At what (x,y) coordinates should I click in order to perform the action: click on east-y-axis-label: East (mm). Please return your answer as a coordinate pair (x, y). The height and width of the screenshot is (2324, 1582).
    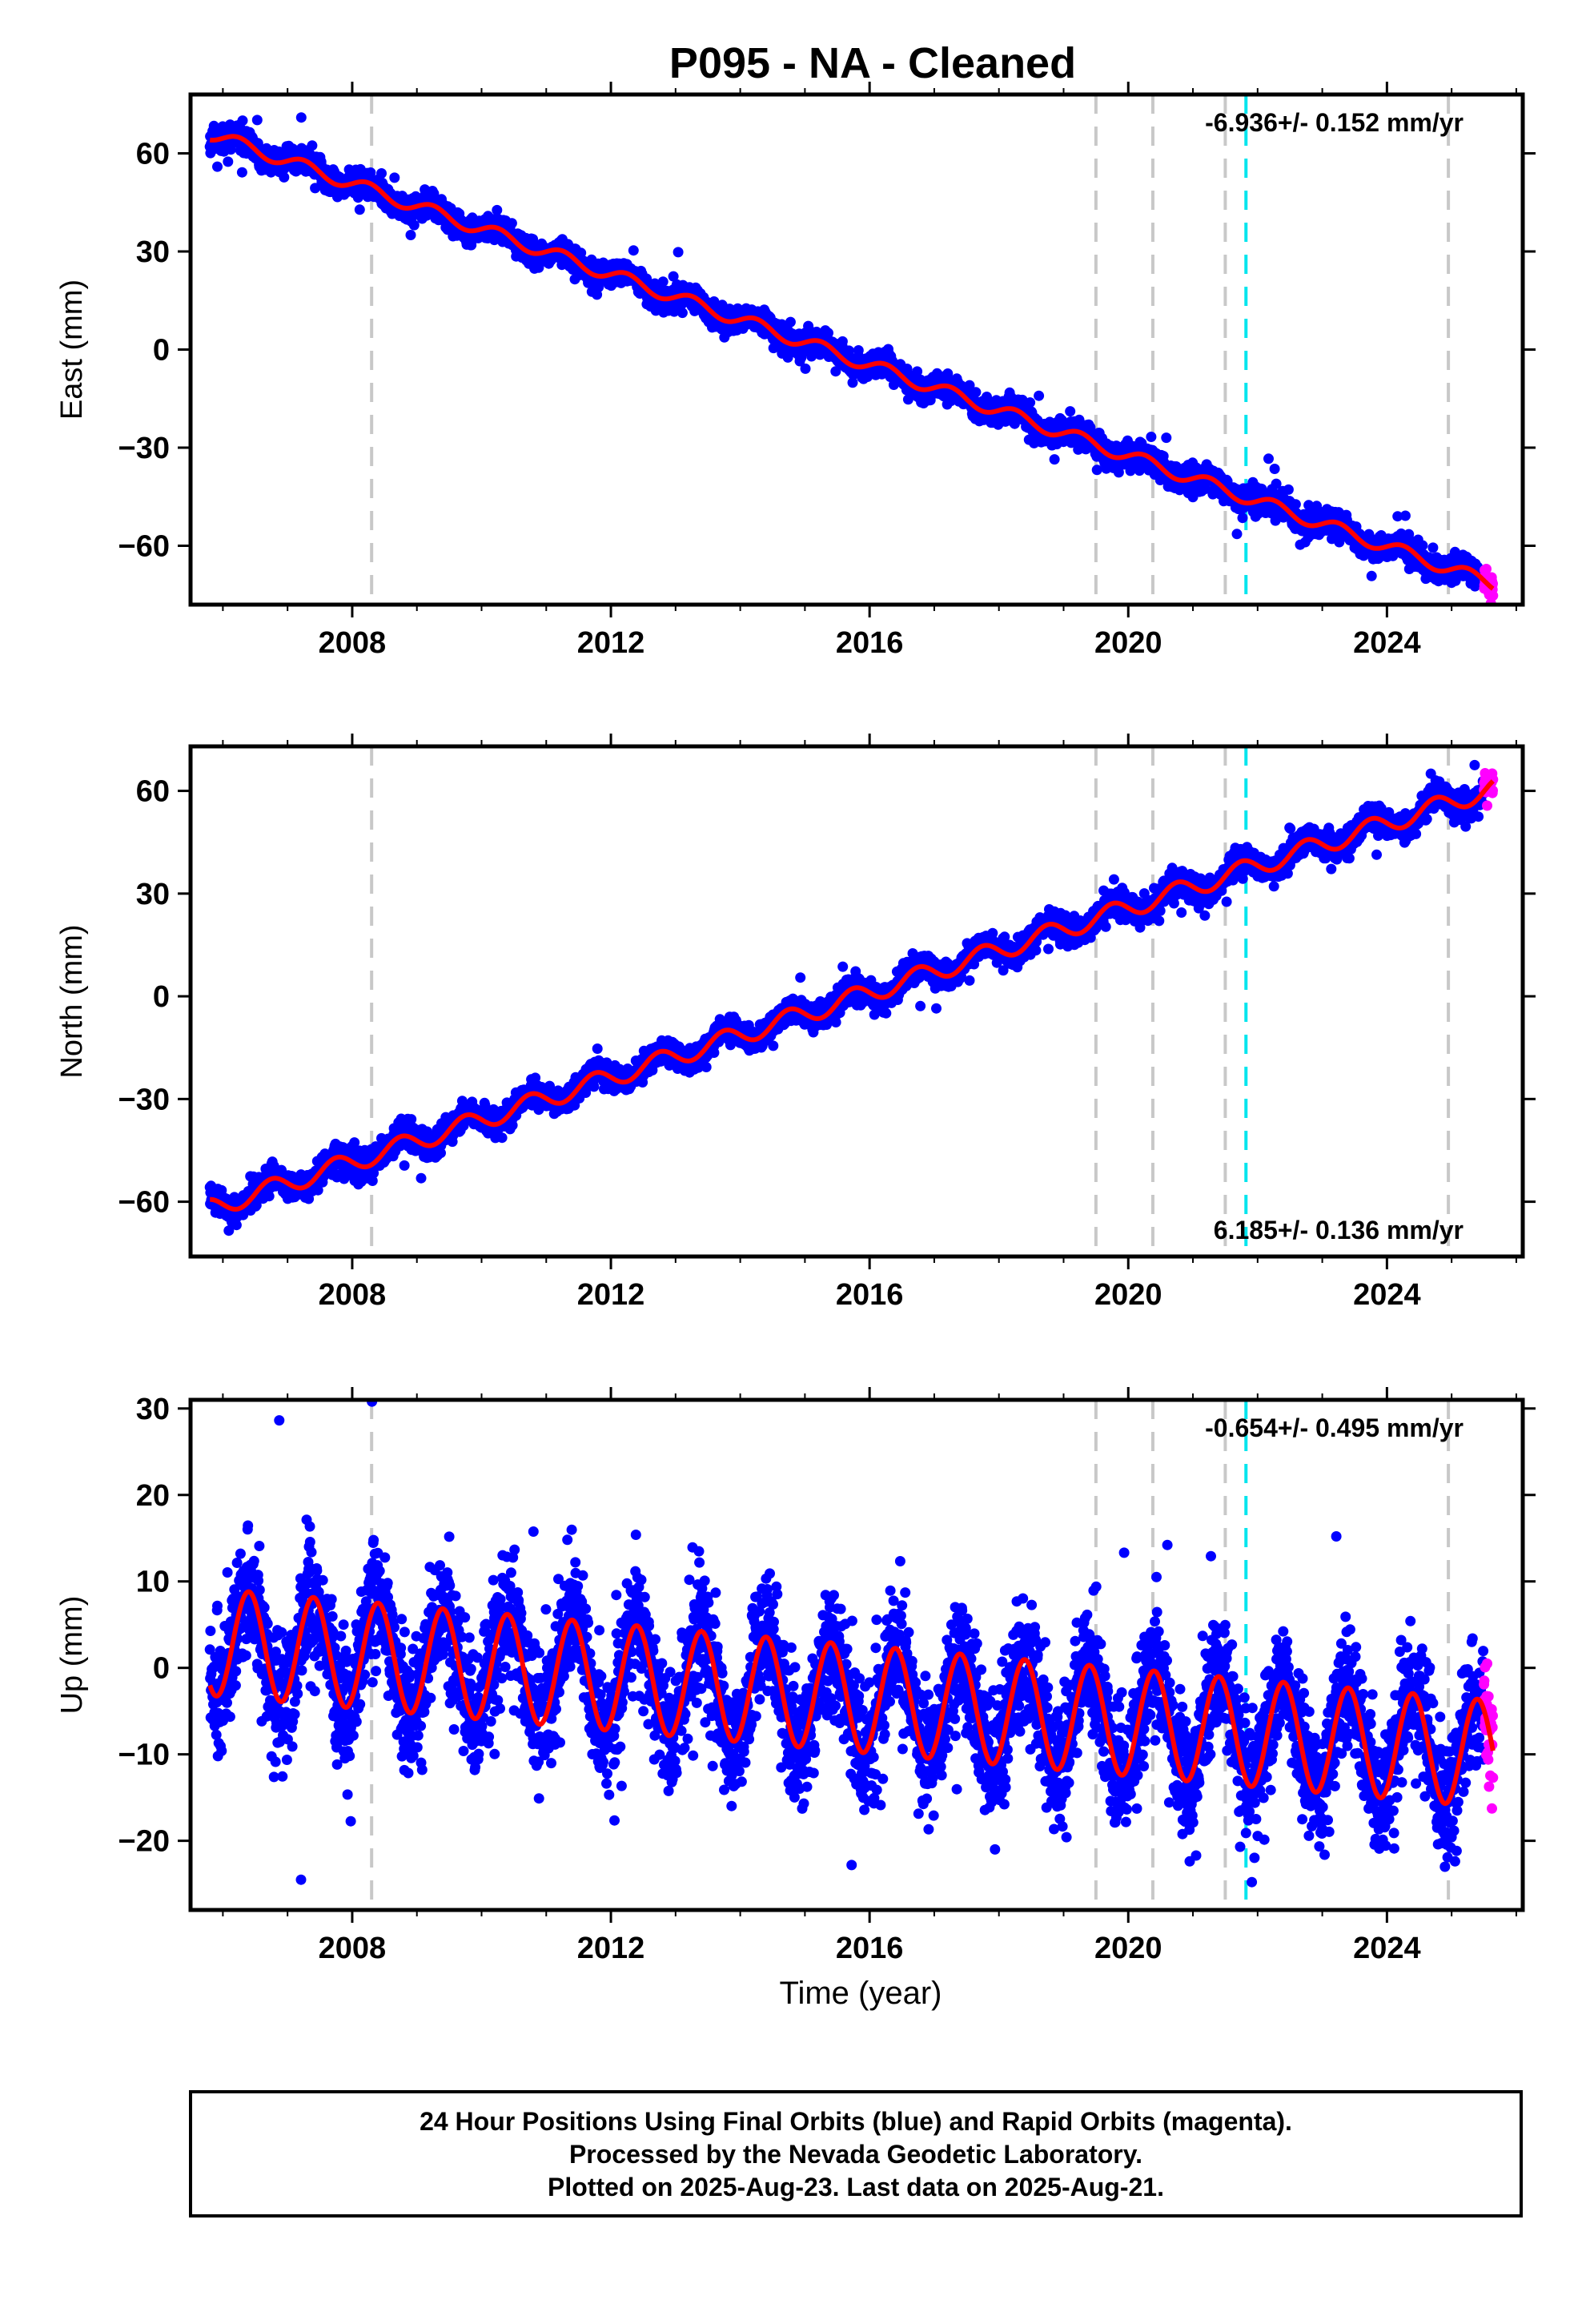
    Looking at the image, I should click on (72, 349).